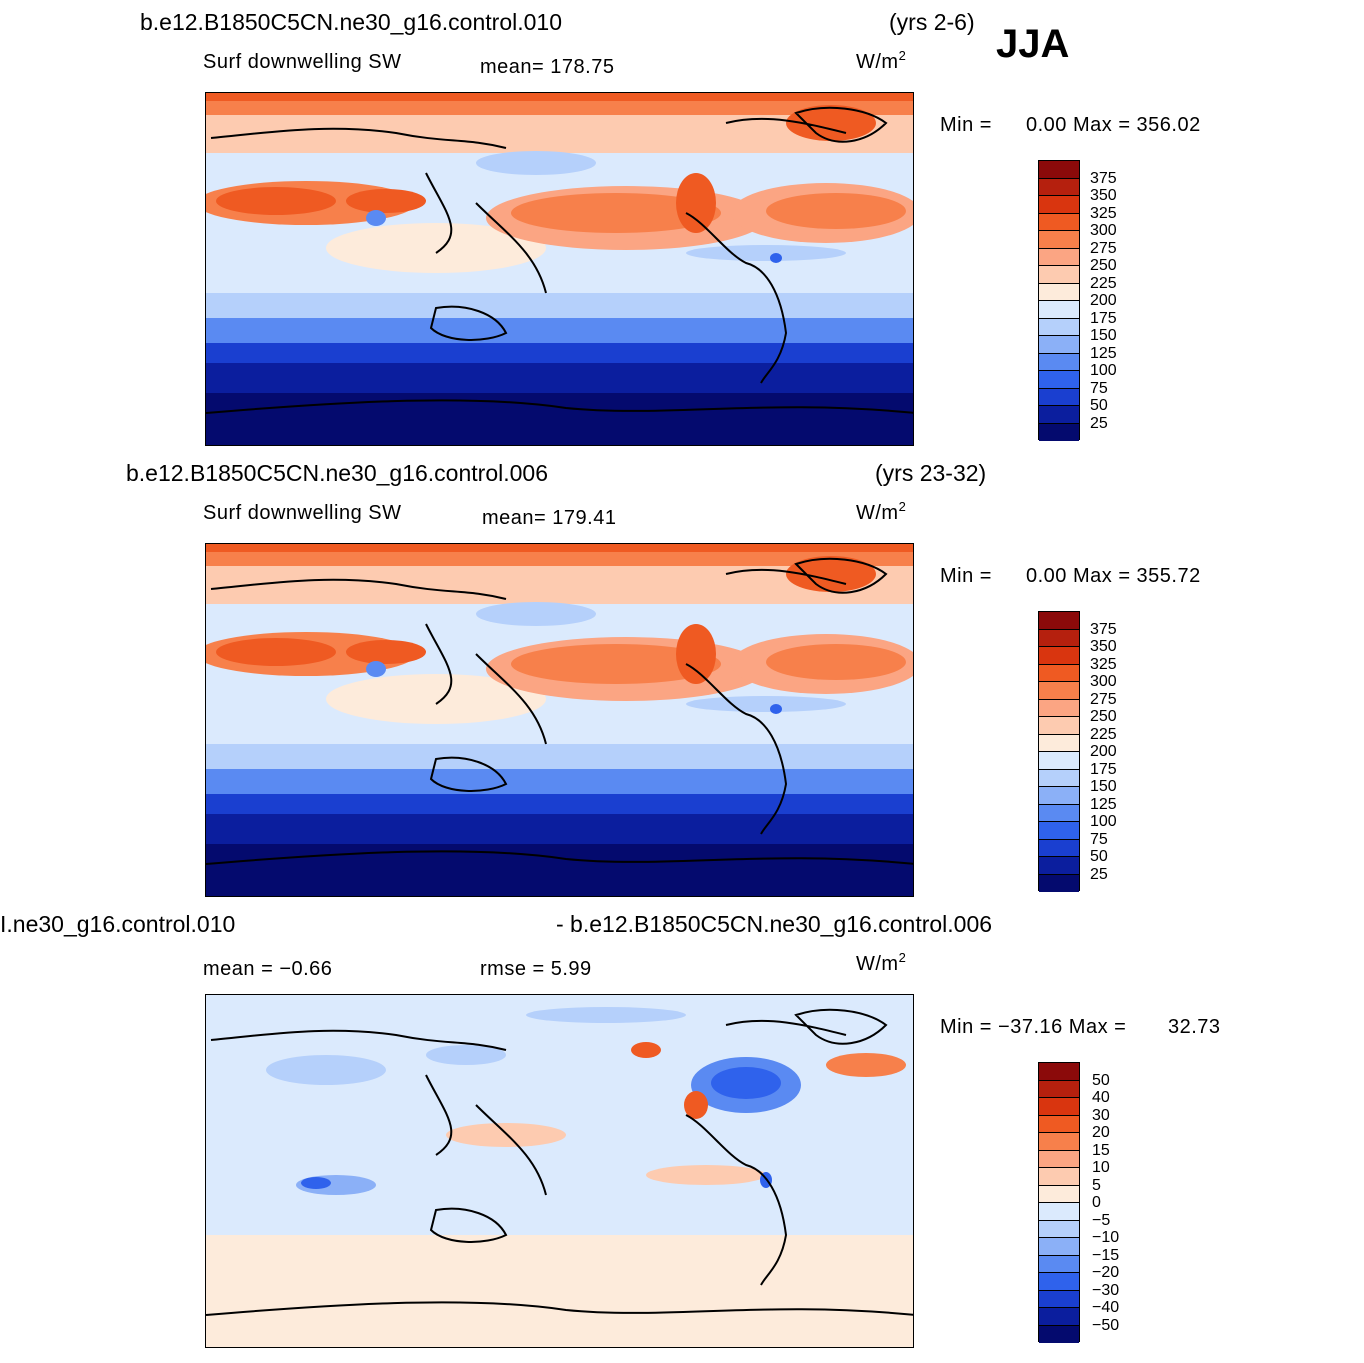  What do you see at coordinates (1101, 1220) in the screenshot?
I see `colorbar-tick-label: −5` at bounding box center [1101, 1220].